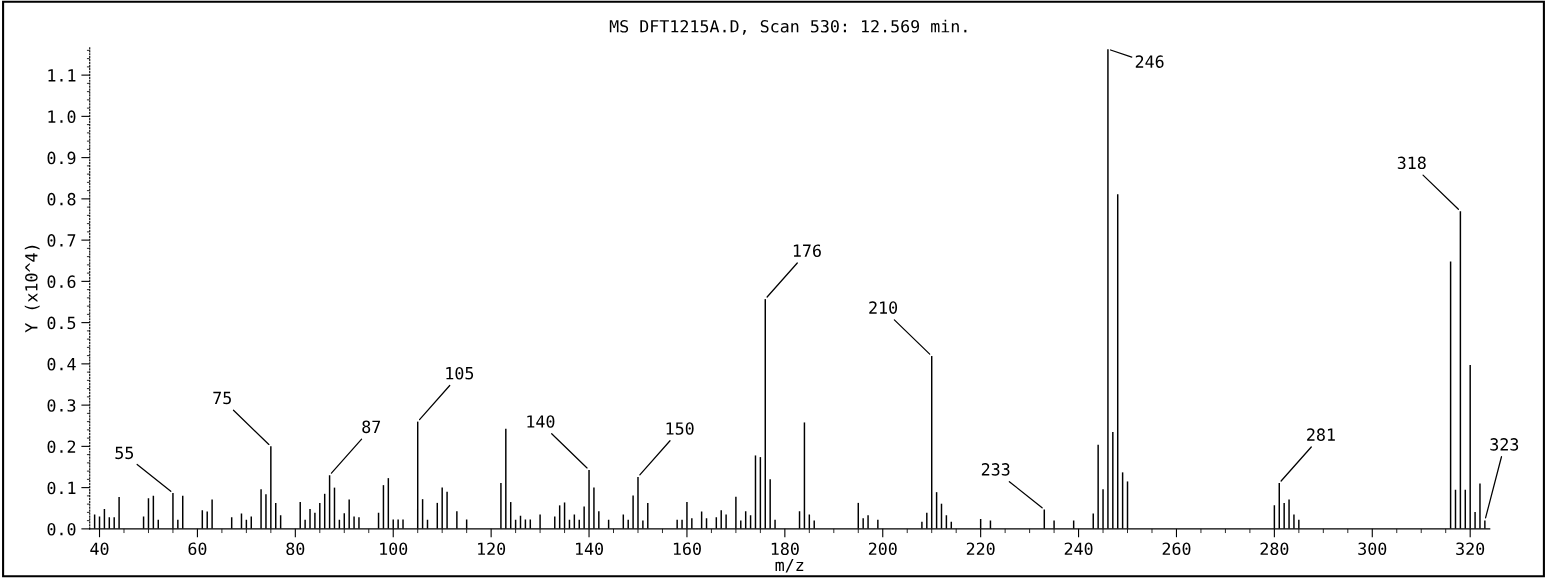 This screenshot has width=1547, height=578. What do you see at coordinates (61, 529) in the screenshot?
I see `y-tick-label: 0.0` at bounding box center [61, 529].